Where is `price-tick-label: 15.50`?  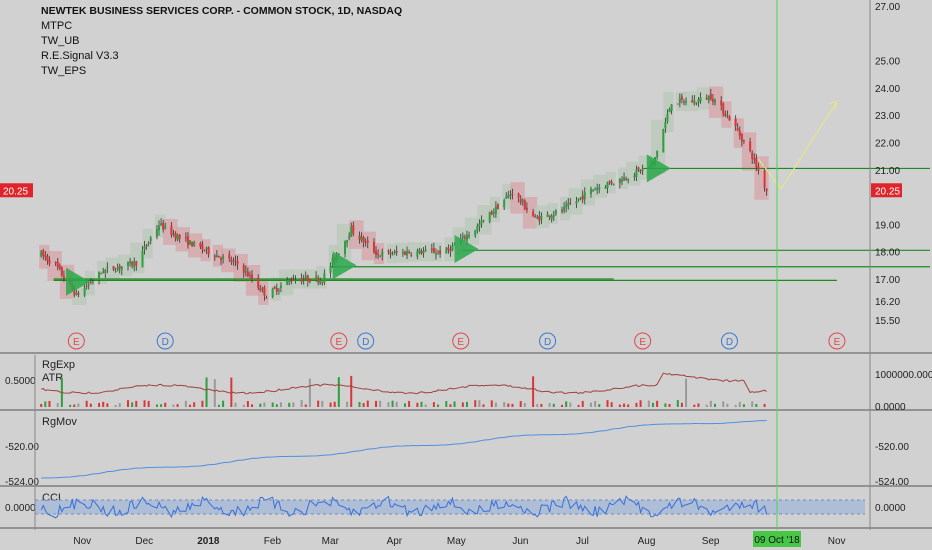 price-tick-label: 15.50 is located at coordinates (887, 321).